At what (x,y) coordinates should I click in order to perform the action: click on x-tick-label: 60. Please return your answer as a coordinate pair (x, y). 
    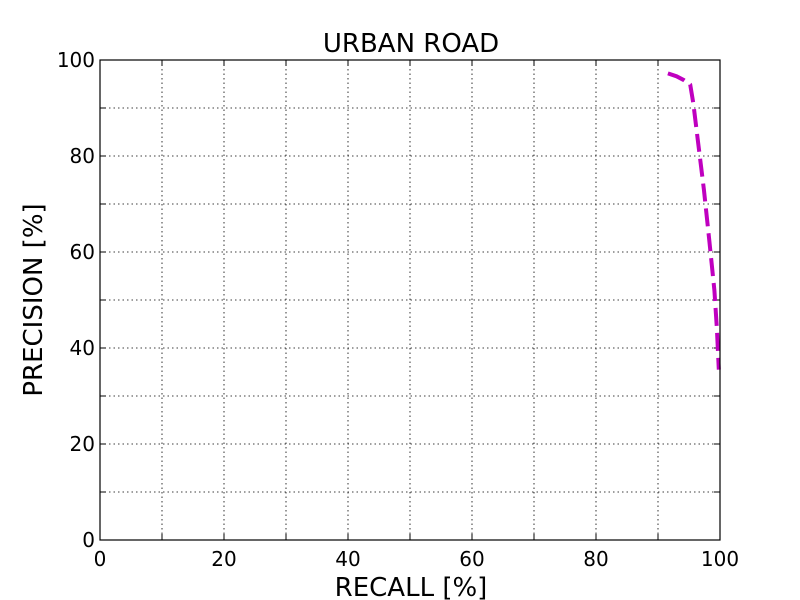
    Looking at the image, I should click on (471, 559).